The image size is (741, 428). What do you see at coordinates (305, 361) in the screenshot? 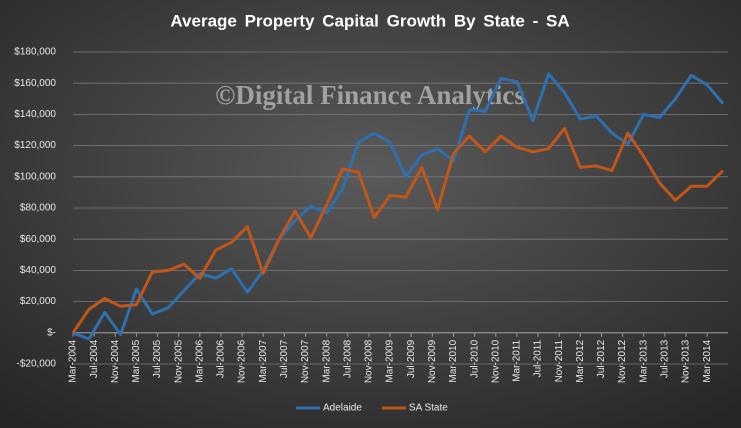
I see `x-tick-label: Nov-2007` at bounding box center [305, 361].